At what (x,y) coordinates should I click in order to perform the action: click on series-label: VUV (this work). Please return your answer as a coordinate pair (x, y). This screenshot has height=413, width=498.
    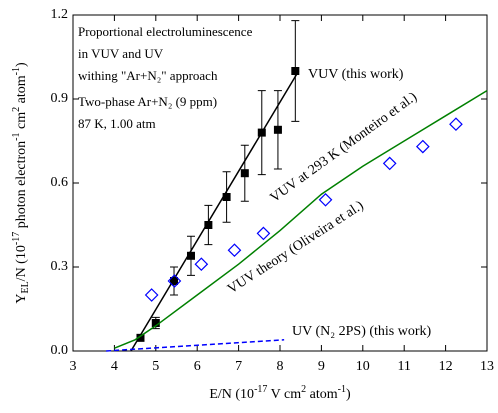
    Looking at the image, I should click on (356, 74).